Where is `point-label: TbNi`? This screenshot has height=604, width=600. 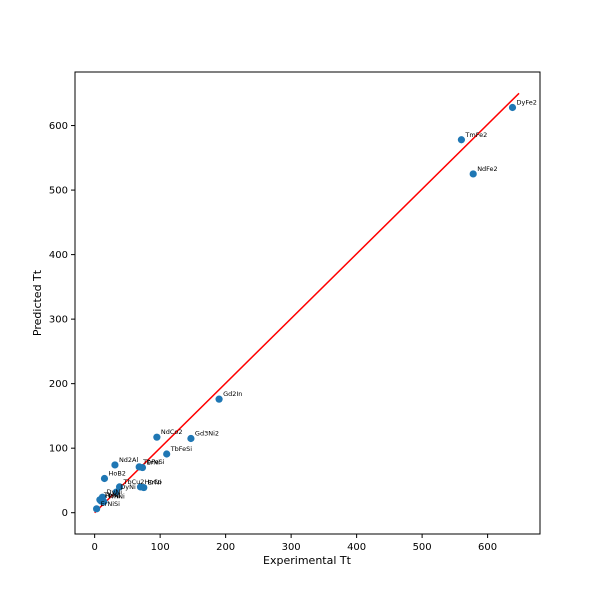 point-label: TbNi is located at coordinates (111, 495).